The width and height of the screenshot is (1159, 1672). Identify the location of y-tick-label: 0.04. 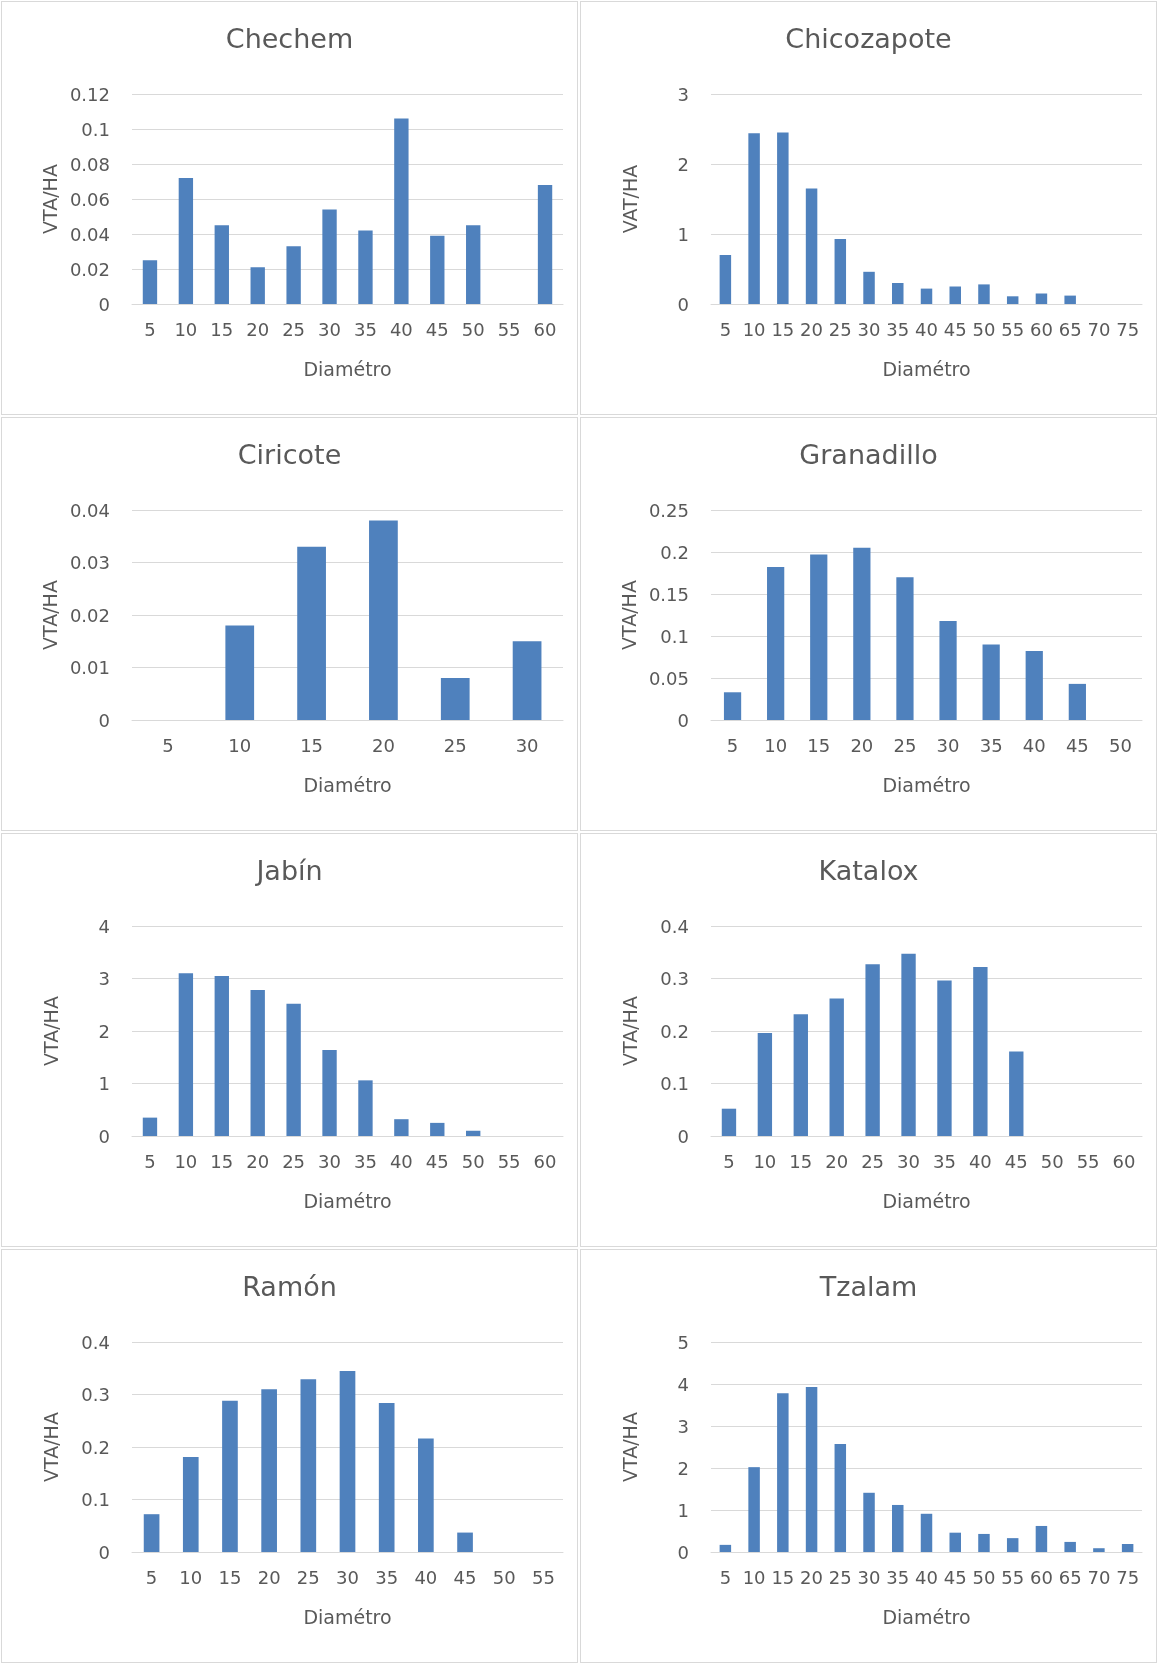
(89, 510).